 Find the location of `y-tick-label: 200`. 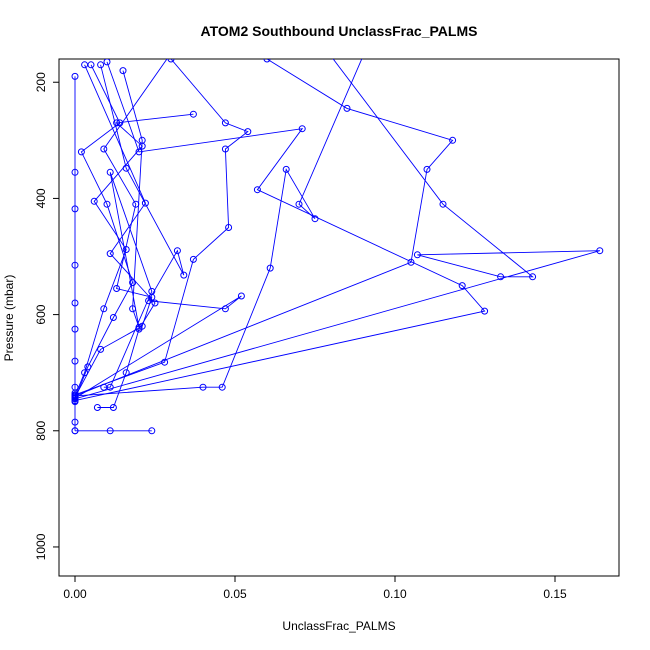

y-tick-label: 200 is located at coordinates (41, 82).